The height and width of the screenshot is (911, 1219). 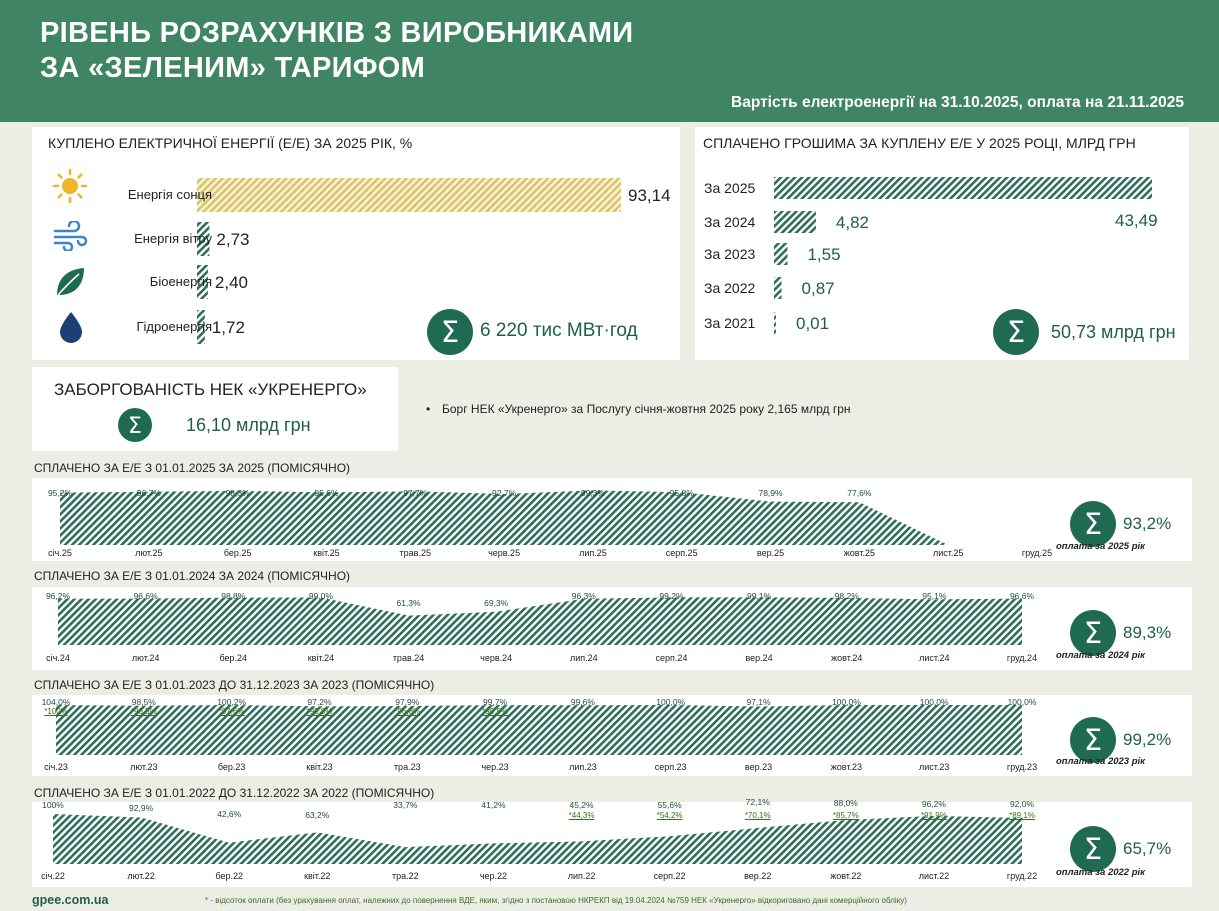 I want to click on percent-label: 45,2%, so click(x=581, y=805).